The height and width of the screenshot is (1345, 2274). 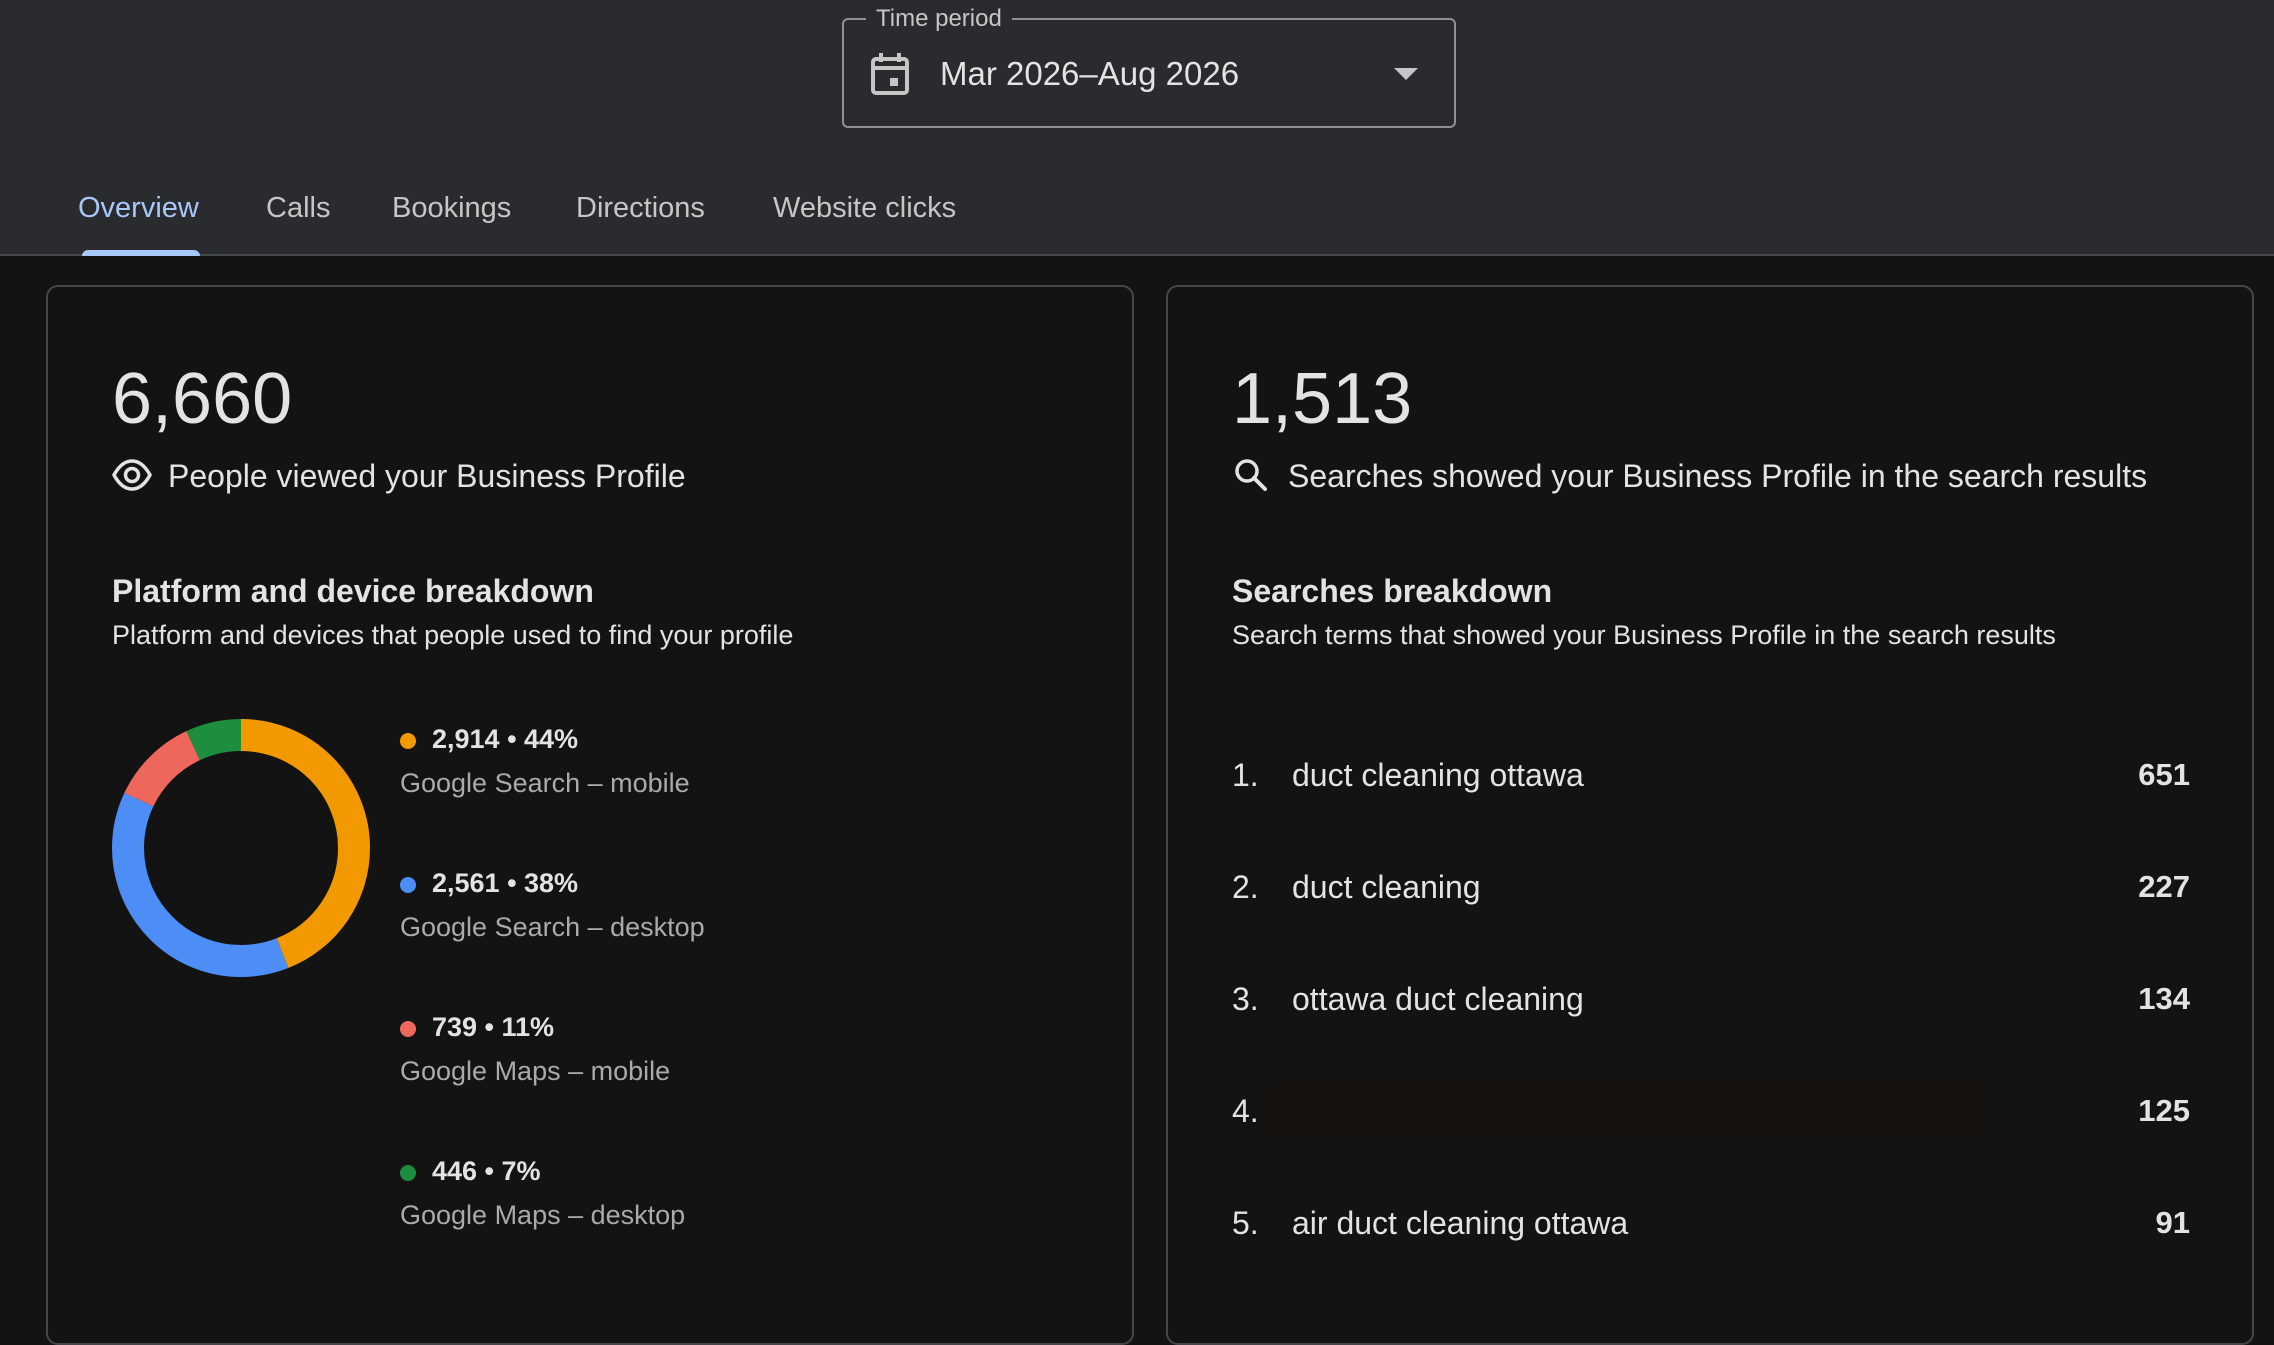 What do you see at coordinates (1392, 591) in the screenshot?
I see `searches-breakdown-title: Searches breakdown` at bounding box center [1392, 591].